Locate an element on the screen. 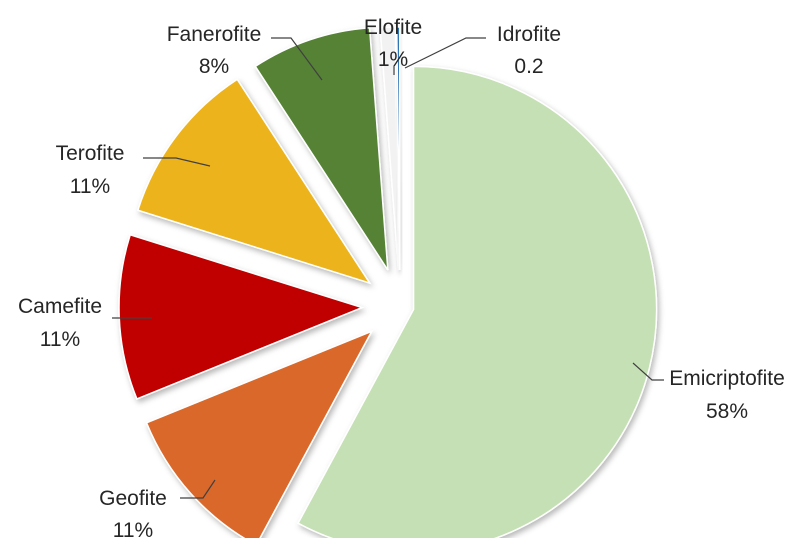 This screenshot has height=538, width=807. data-label-name-idrofite: Idrofite is located at coordinates (529, 34).